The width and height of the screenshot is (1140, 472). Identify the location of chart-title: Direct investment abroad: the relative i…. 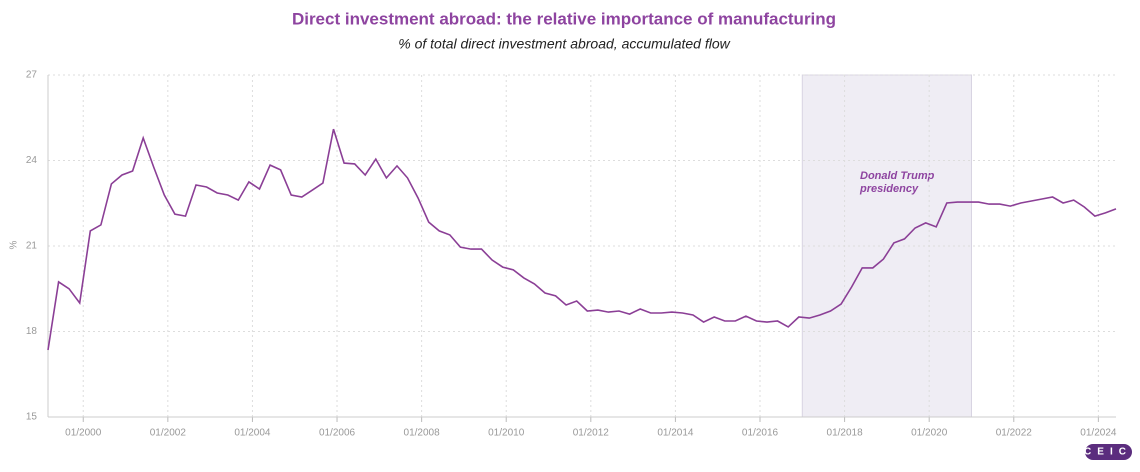
(564, 18).